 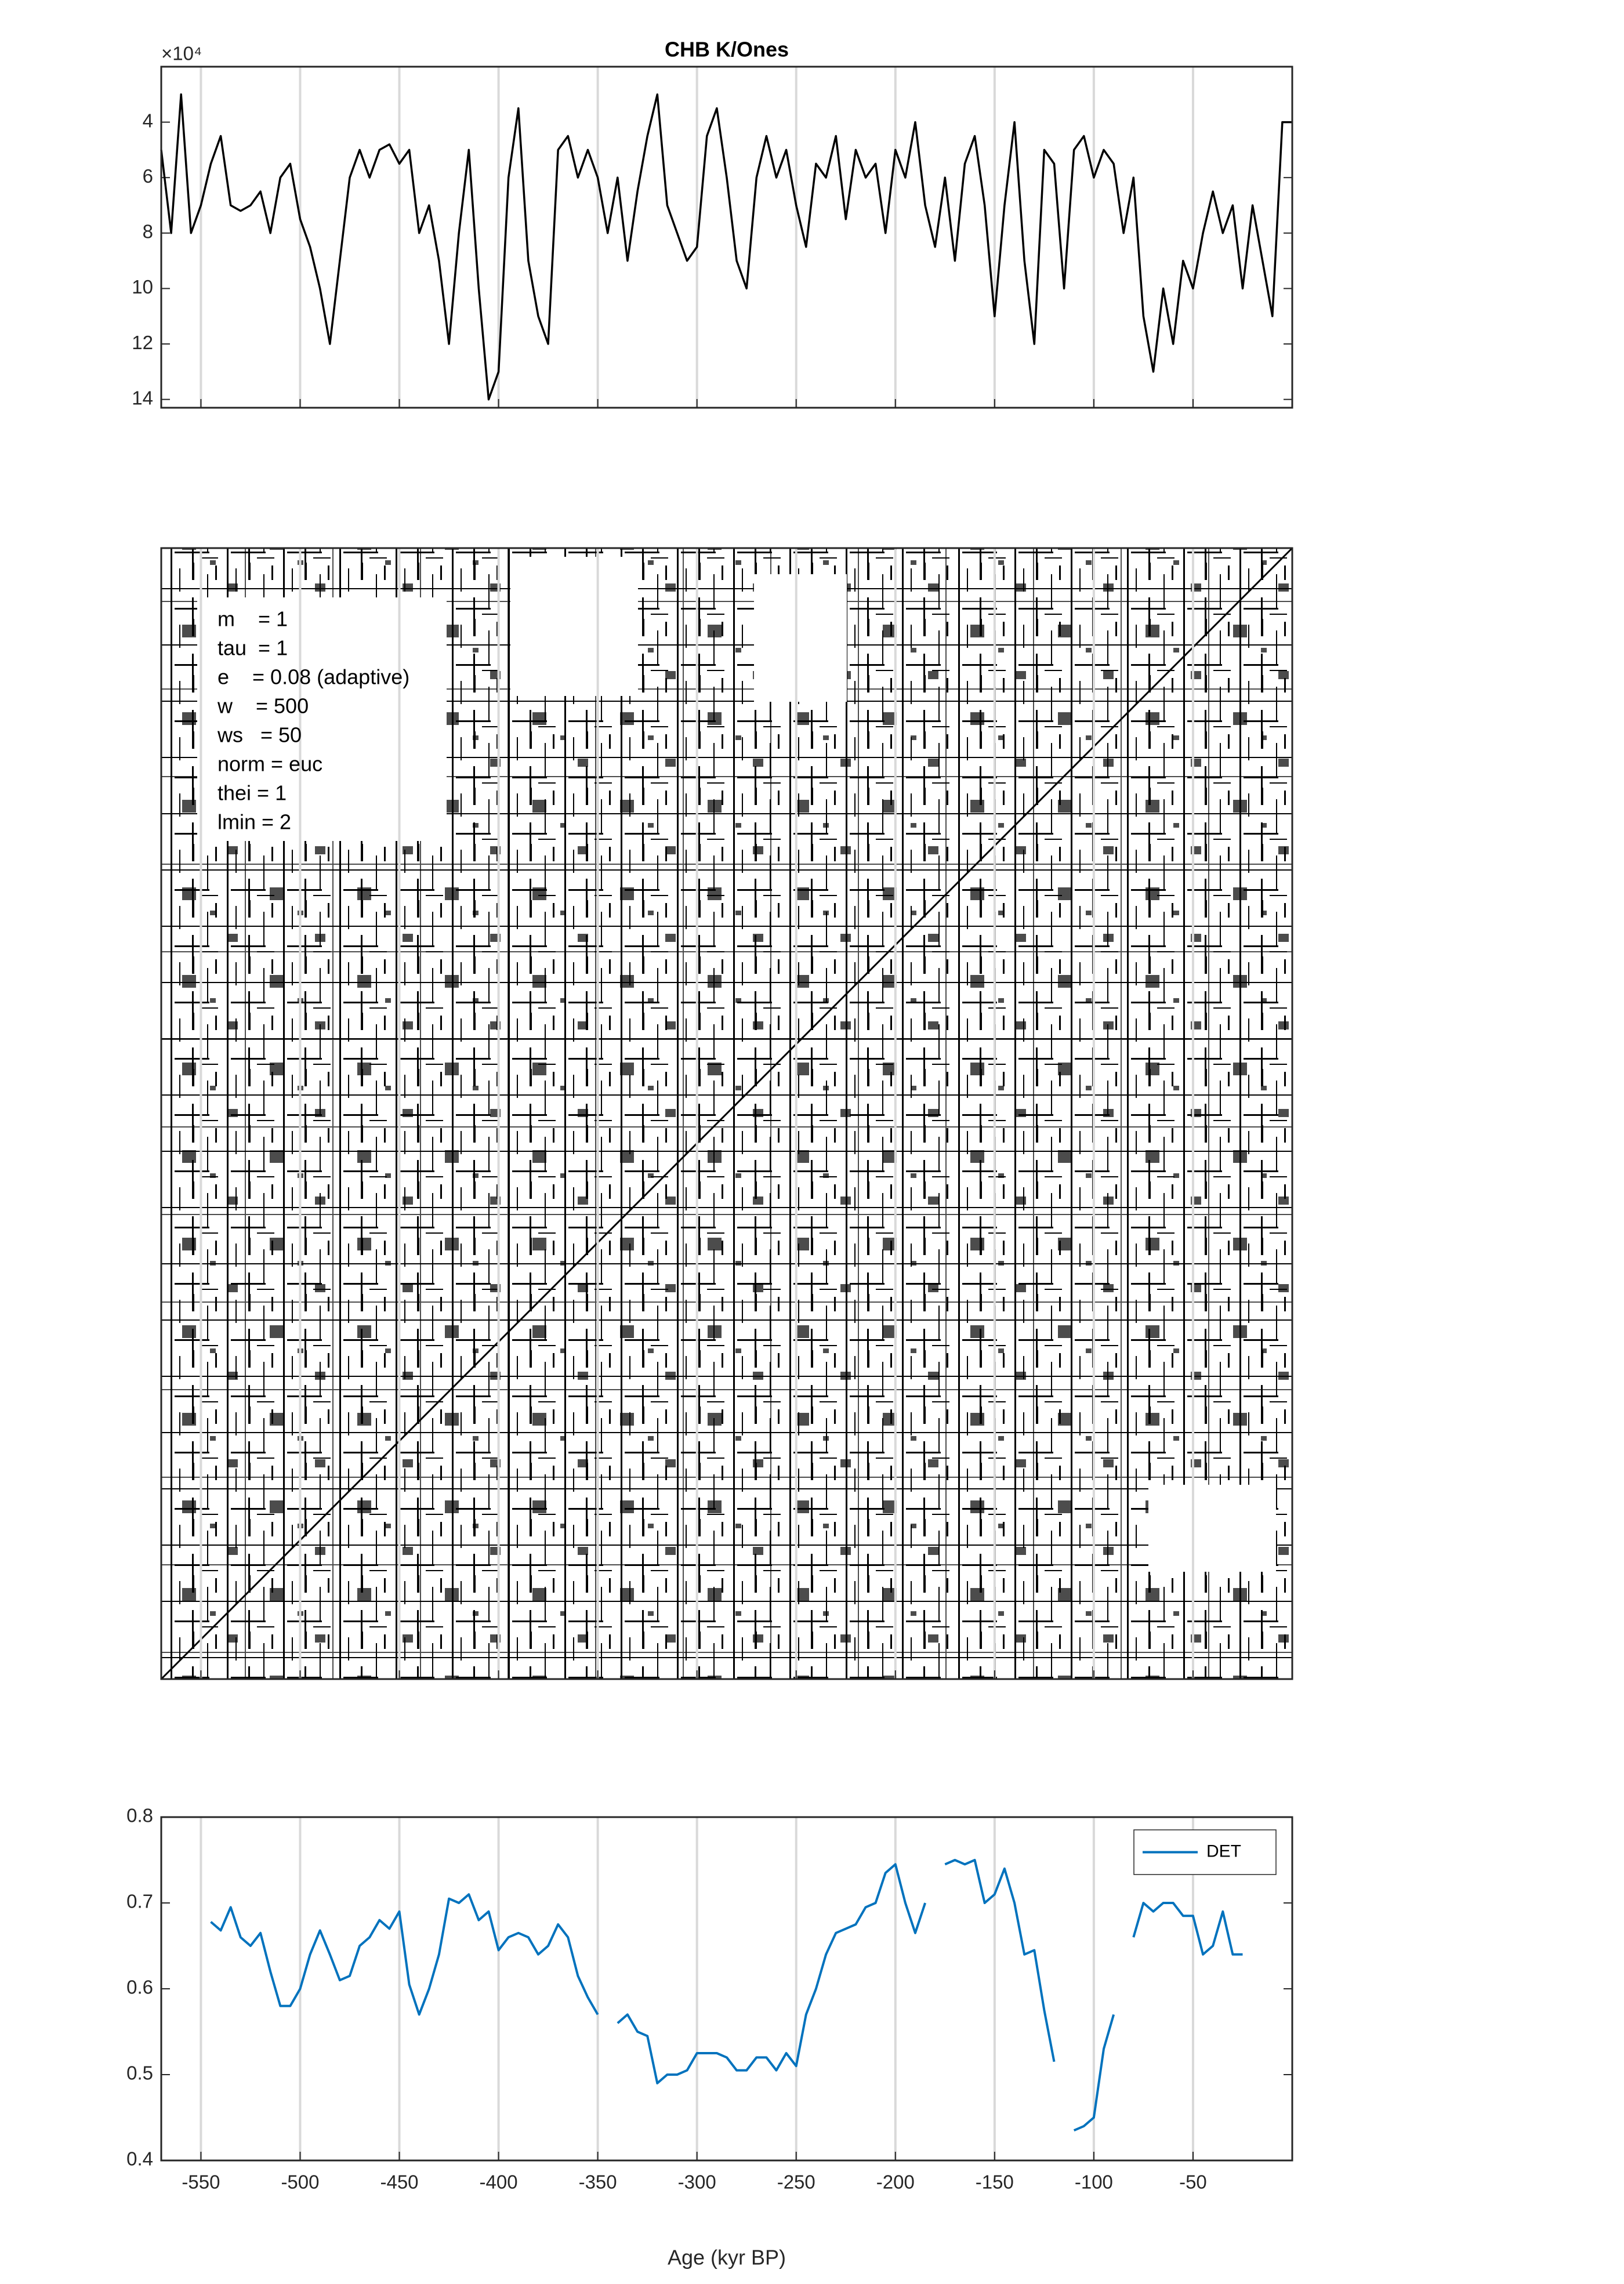 I want to click on x-tick-label: -300, so click(x=697, y=2182).